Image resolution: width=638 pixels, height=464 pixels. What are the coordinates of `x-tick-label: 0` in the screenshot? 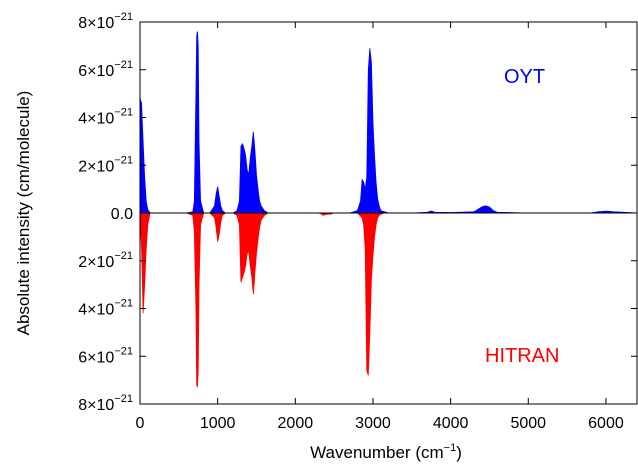 It's located at (140, 423).